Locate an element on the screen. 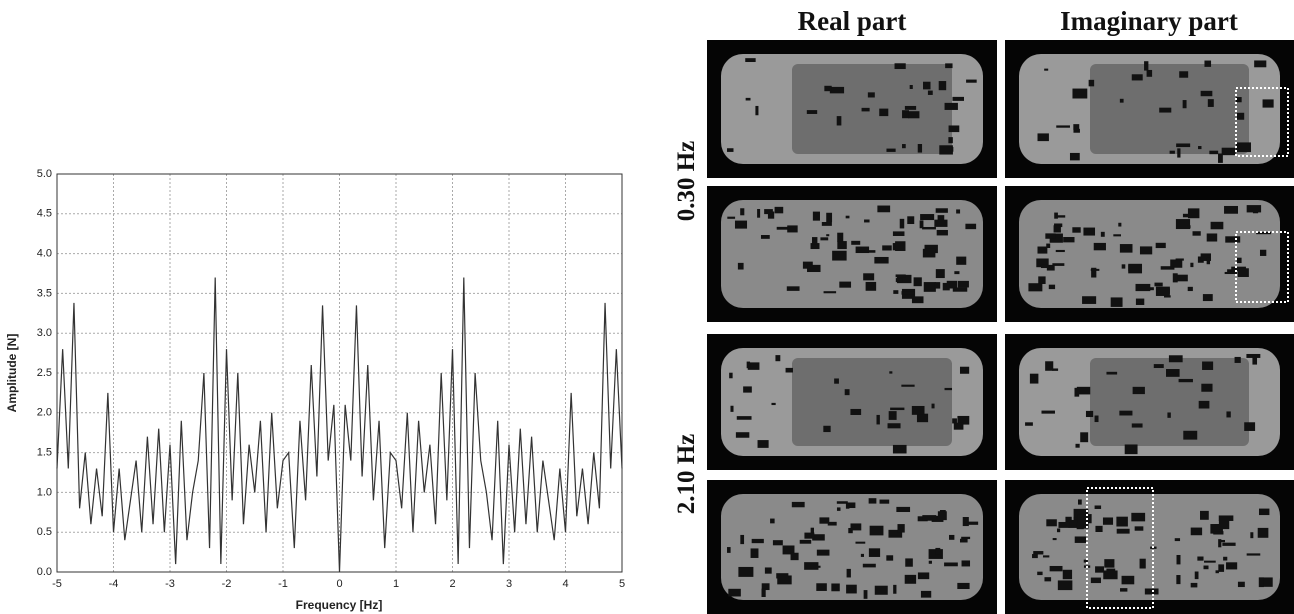 The image size is (1294, 614). y-tick-label: 3.5 is located at coordinates (44, 293).